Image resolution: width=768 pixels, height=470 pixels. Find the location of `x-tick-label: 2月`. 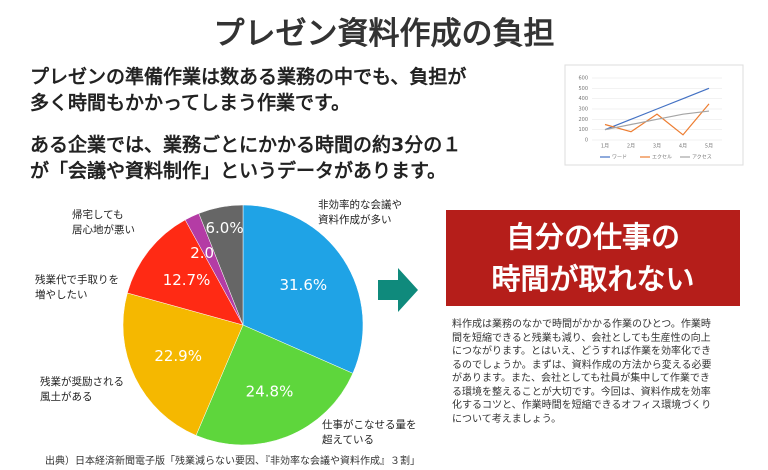

x-tick-label: 2月 is located at coordinates (631, 147).